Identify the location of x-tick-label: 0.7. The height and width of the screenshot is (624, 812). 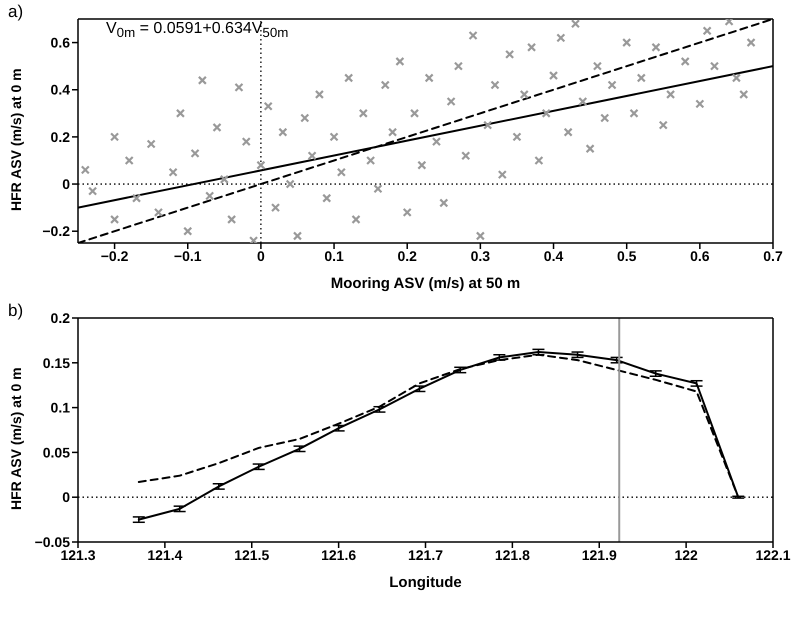
(773, 256).